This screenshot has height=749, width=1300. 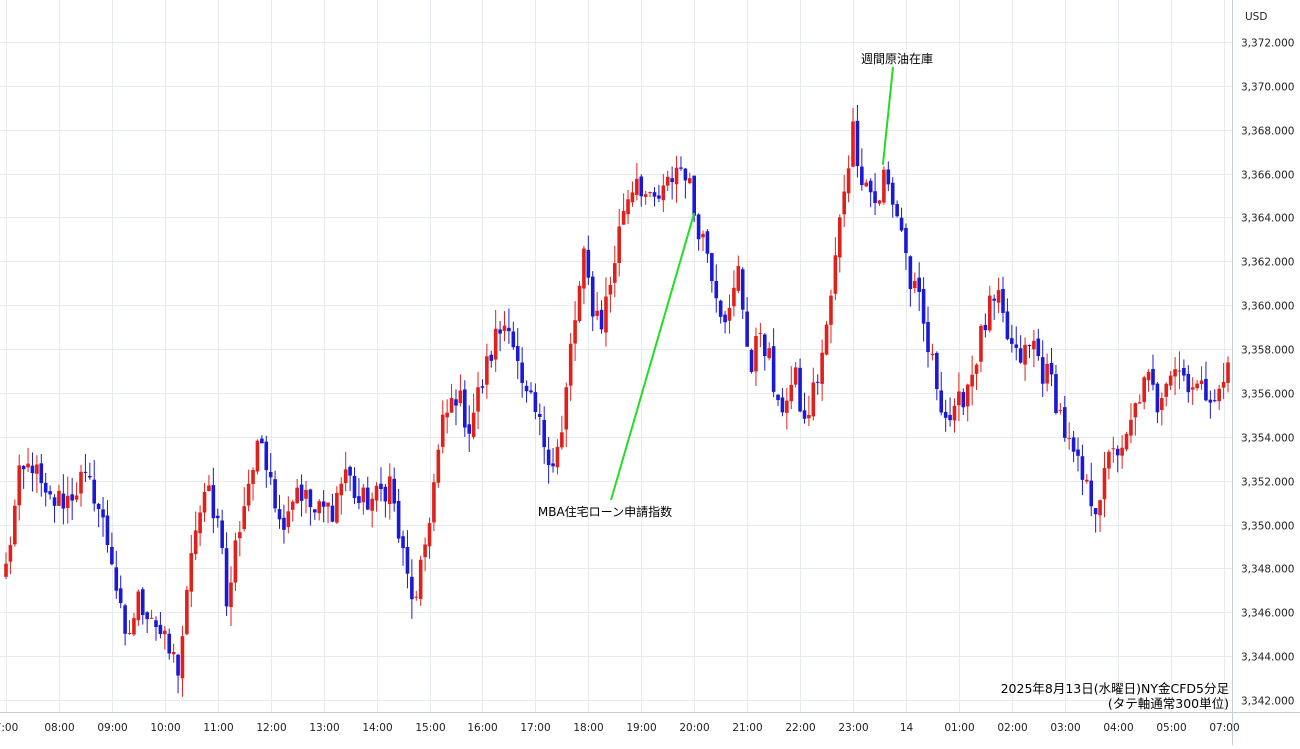 I want to click on x-tick-label: 02:00, so click(x=1012, y=728).